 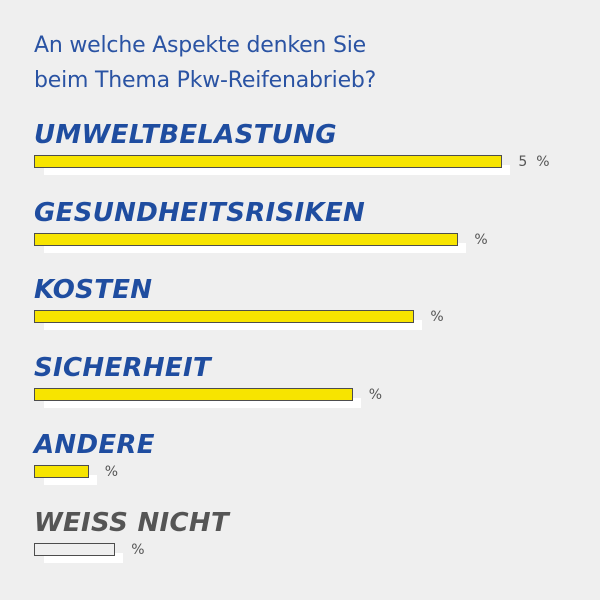 I want to click on bar-sicherheit, so click(x=193, y=394).